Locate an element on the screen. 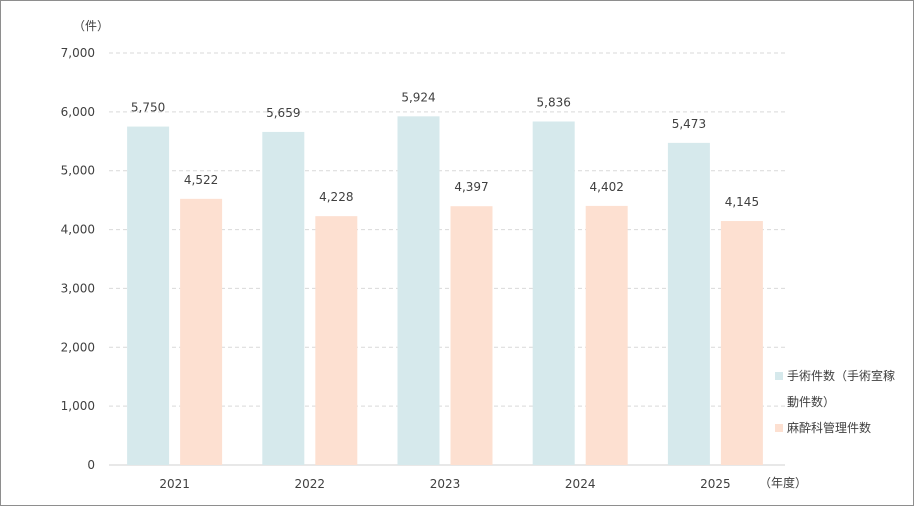 The image size is (914, 506). y-tick-label: 6,000 is located at coordinates (78, 112).